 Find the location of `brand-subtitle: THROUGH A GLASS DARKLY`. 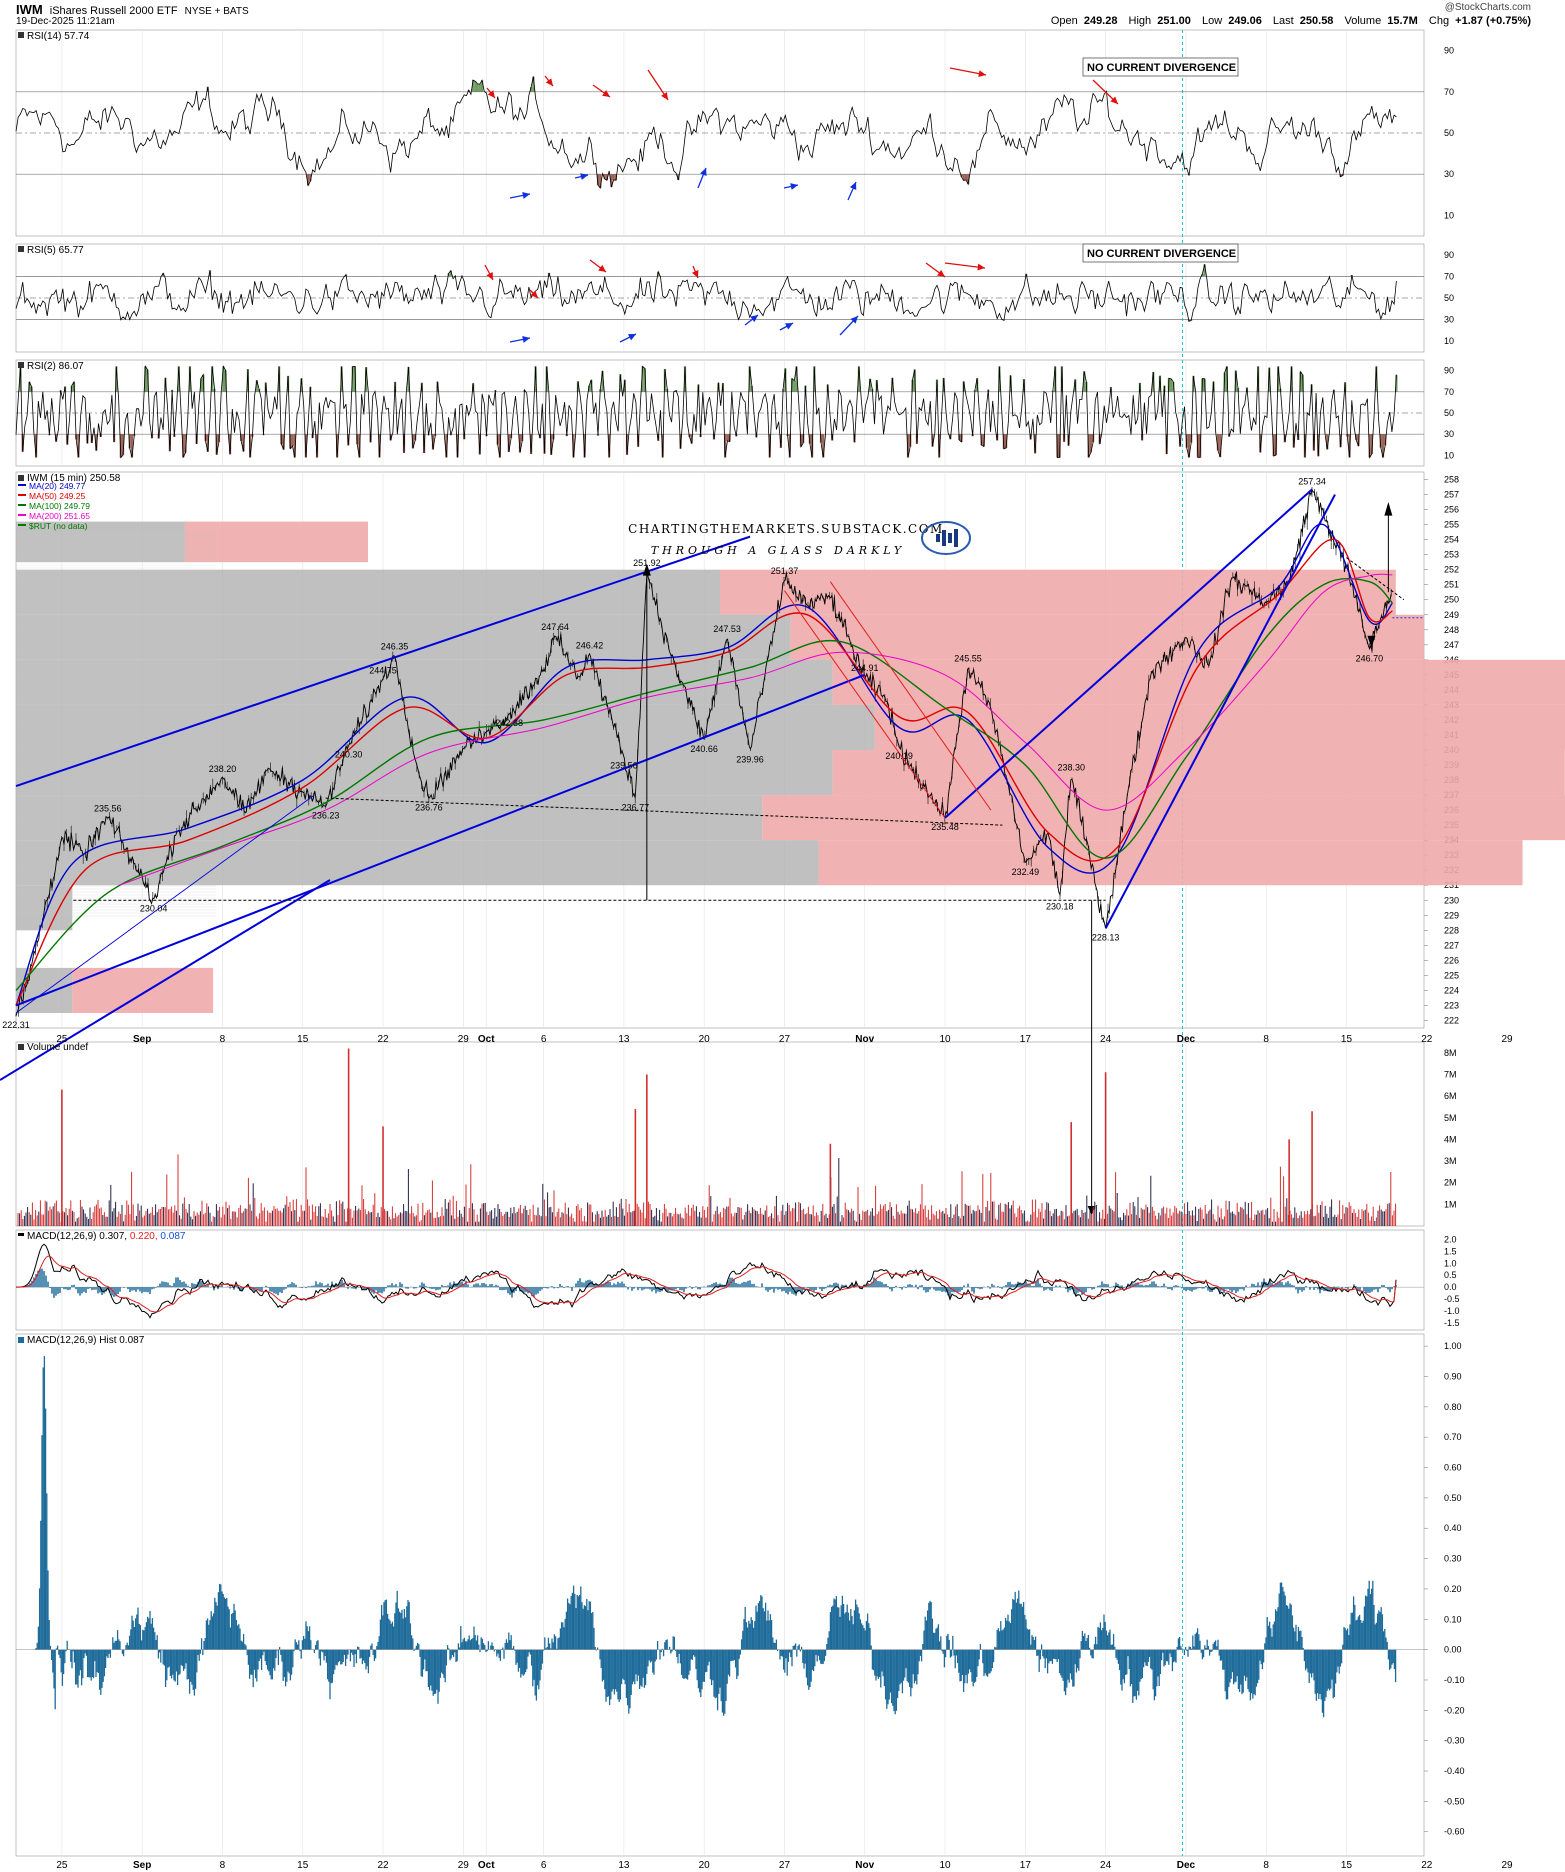

brand-subtitle: THROUGH A GLASS DARKLY is located at coordinates (778, 550).